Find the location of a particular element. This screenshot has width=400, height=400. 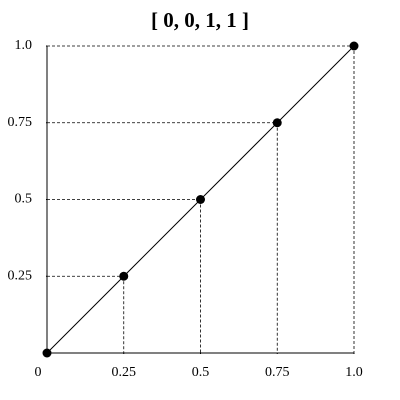

y-tick-label: 0.25 is located at coordinates (20, 275).